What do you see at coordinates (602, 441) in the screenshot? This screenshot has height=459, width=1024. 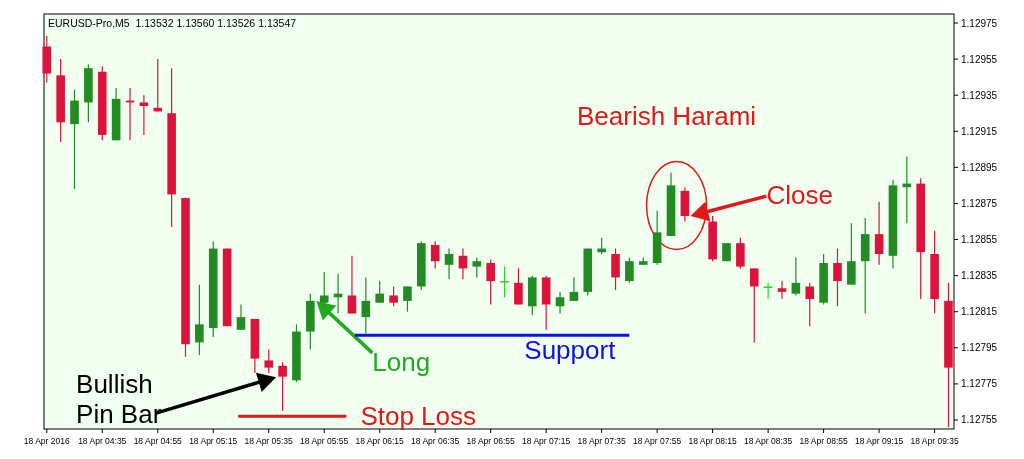 I see `x-tick-label: 18 Apr 07:35` at bounding box center [602, 441].